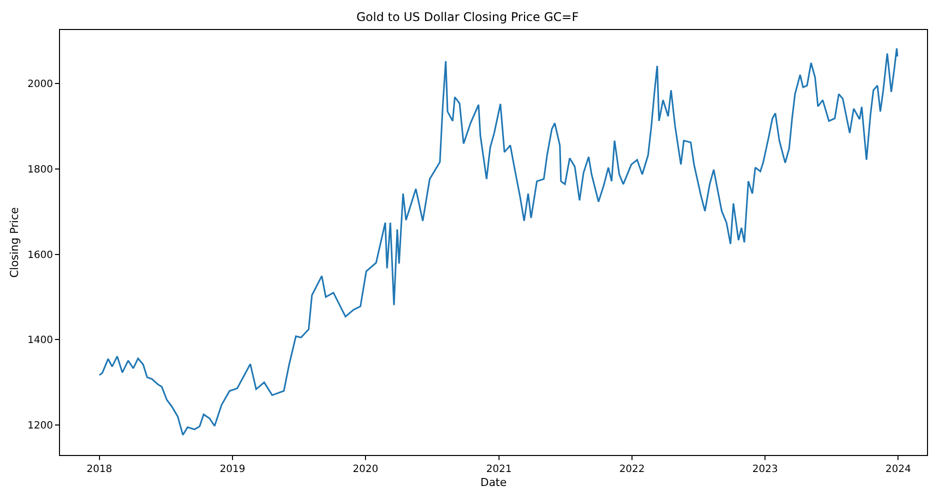  Describe the element at coordinates (765, 469) in the screenshot. I see `x-tick-label: 2023` at that location.